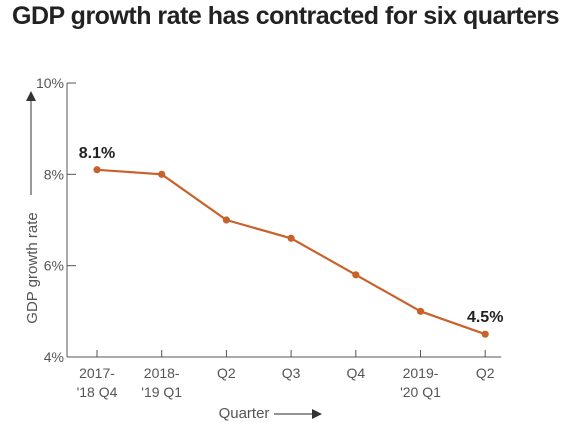  What do you see at coordinates (32, 267) in the screenshot?
I see `y-axis-title: GDP growth rate` at bounding box center [32, 267].